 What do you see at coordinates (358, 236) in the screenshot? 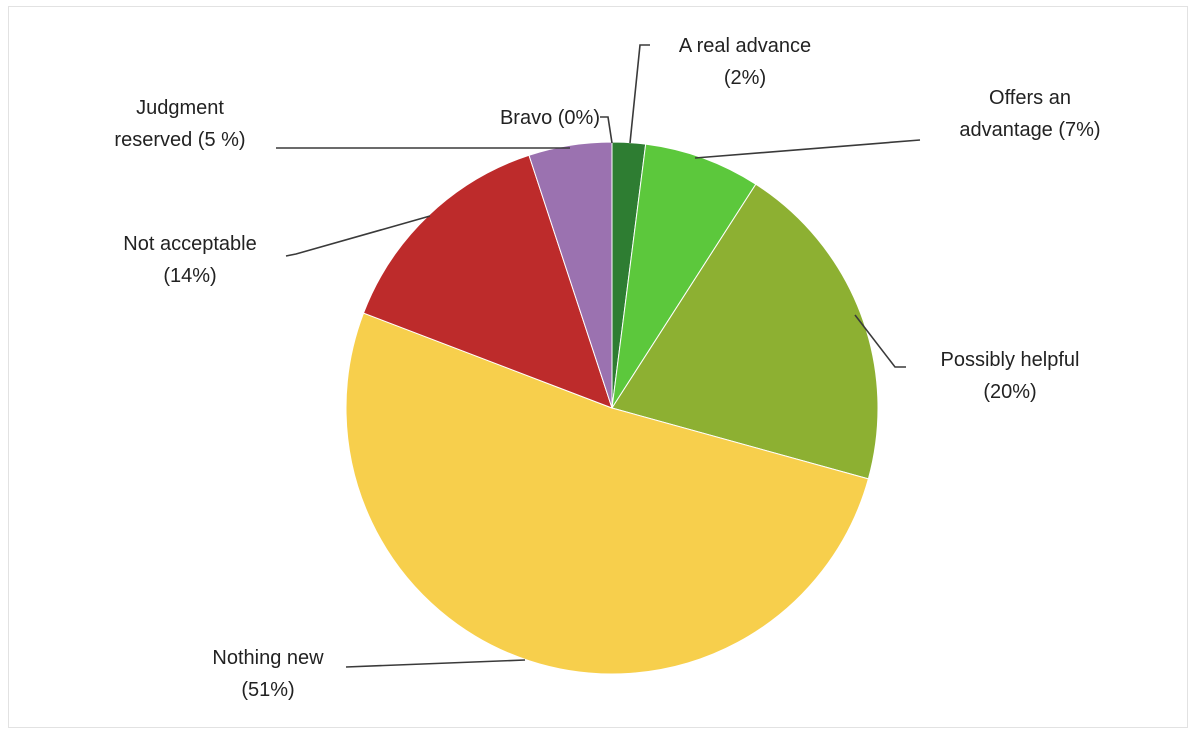
I see `leader-line-not-acceptable` at bounding box center [358, 236].